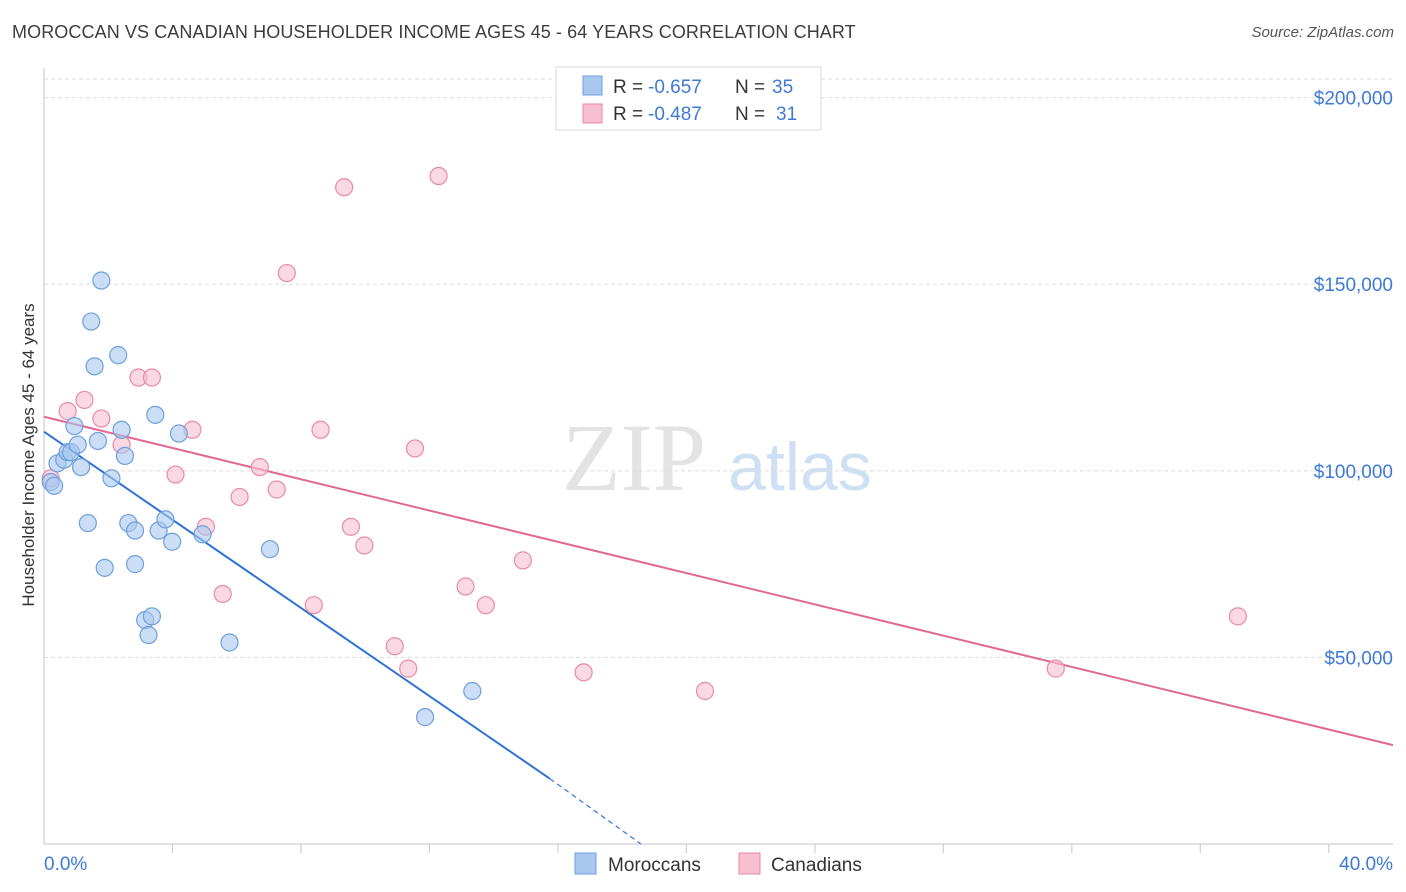  What do you see at coordinates (675, 87) in the screenshot?
I see `stats-r-value-moroccans: -0.657` at bounding box center [675, 87].